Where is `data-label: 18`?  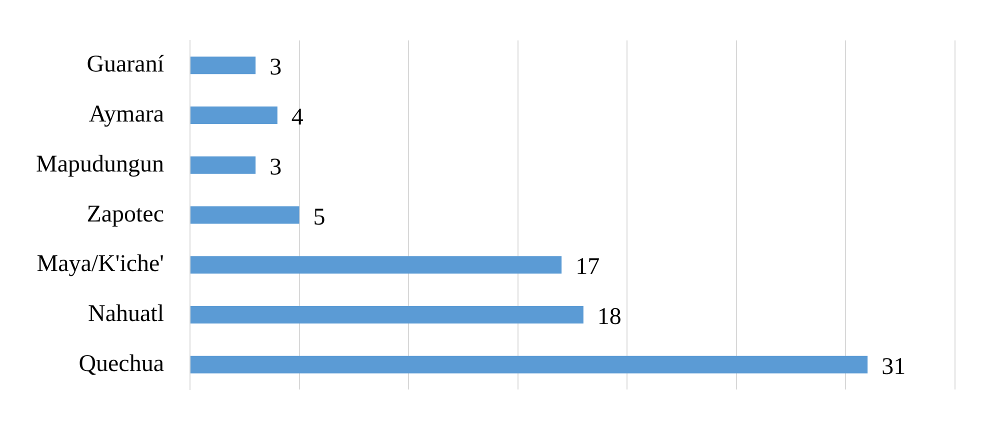
data-label: 18 is located at coordinates (609, 317).